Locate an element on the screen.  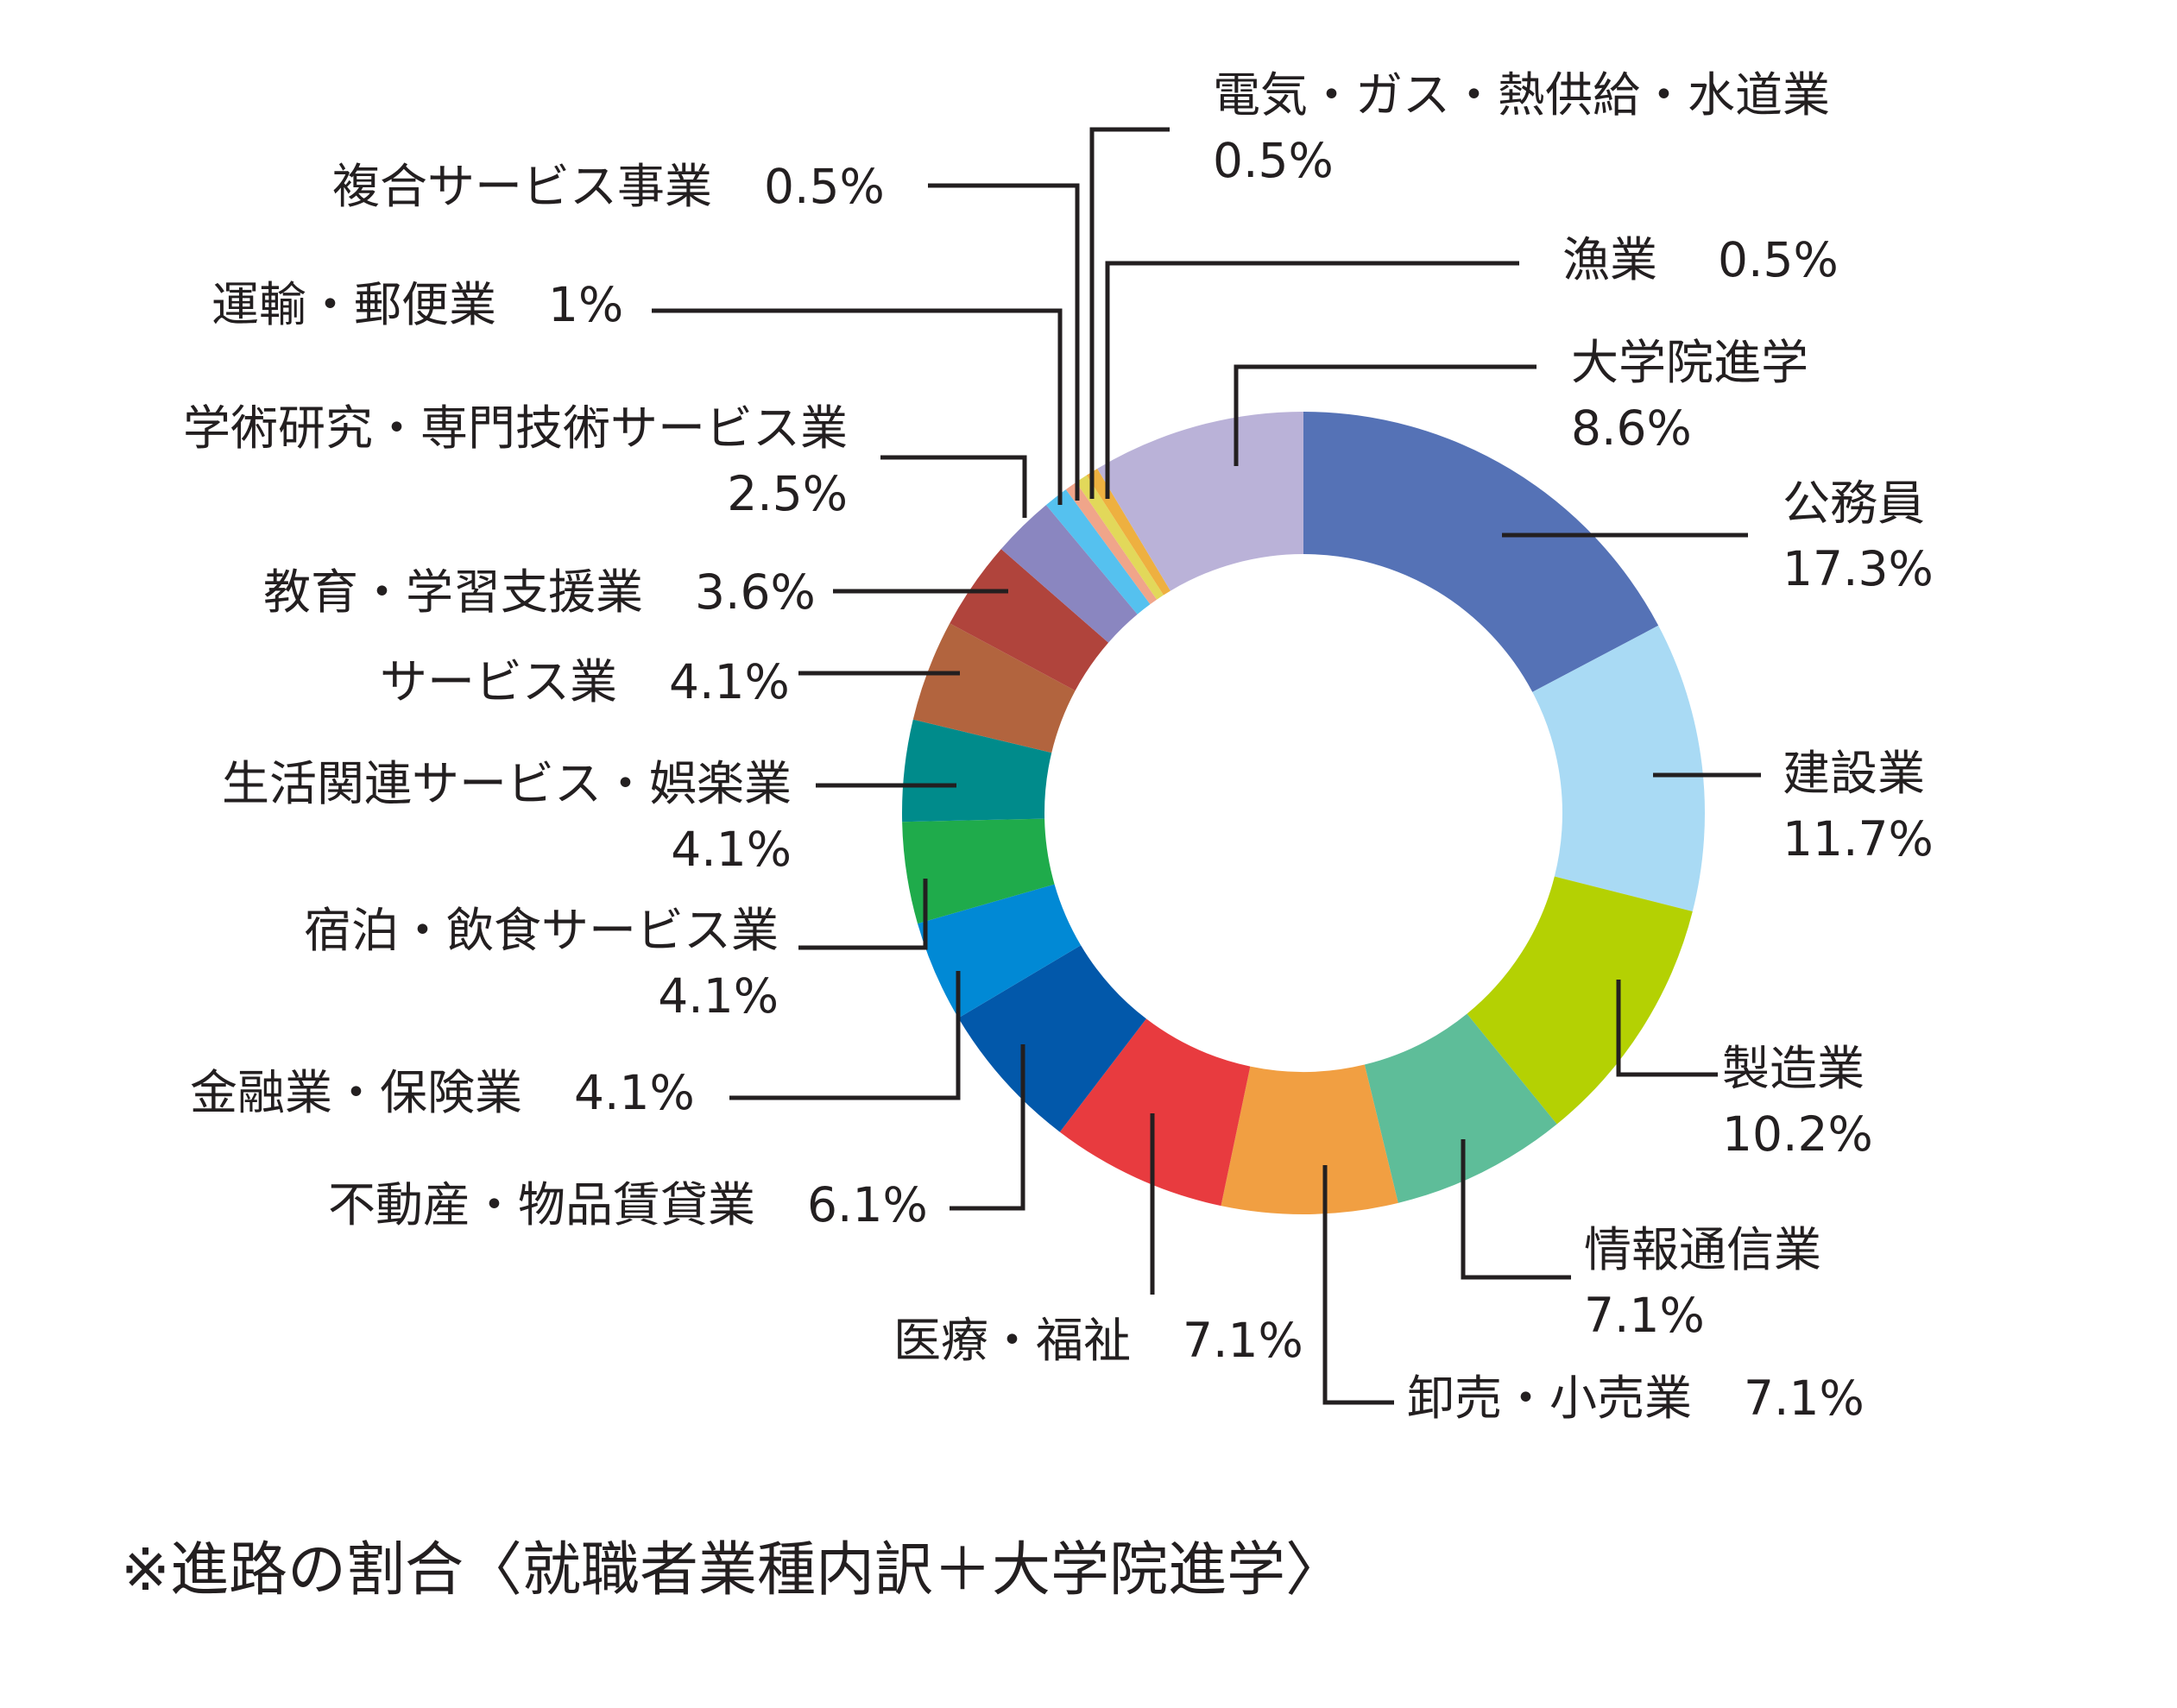
label-fudosan: 不動産・物品賃貸業 6.1% is located at coordinates (628, 1204).